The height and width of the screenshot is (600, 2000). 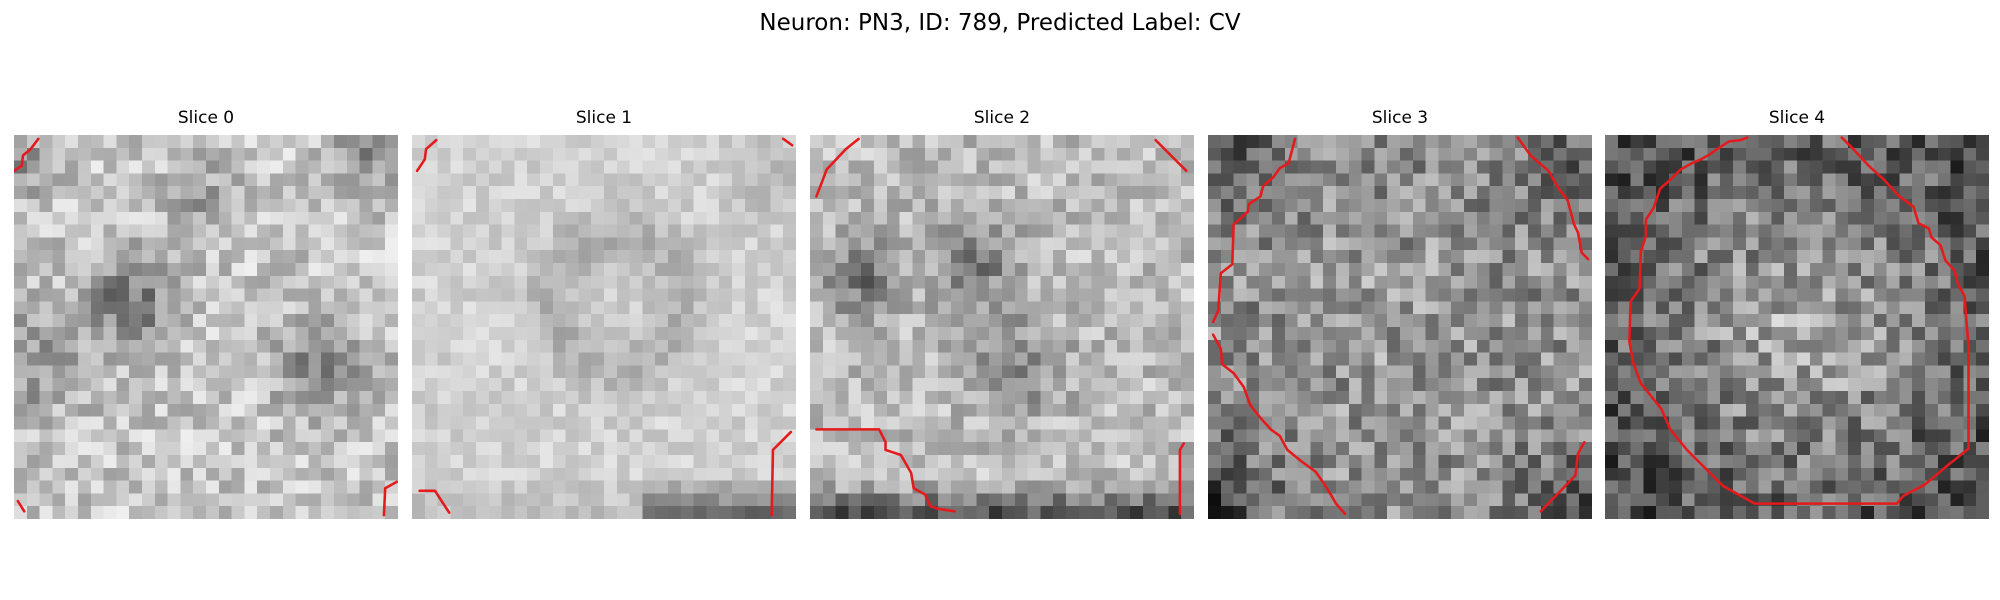 I want to click on slice-title: Slice 2, so click(x=1002, y=118).